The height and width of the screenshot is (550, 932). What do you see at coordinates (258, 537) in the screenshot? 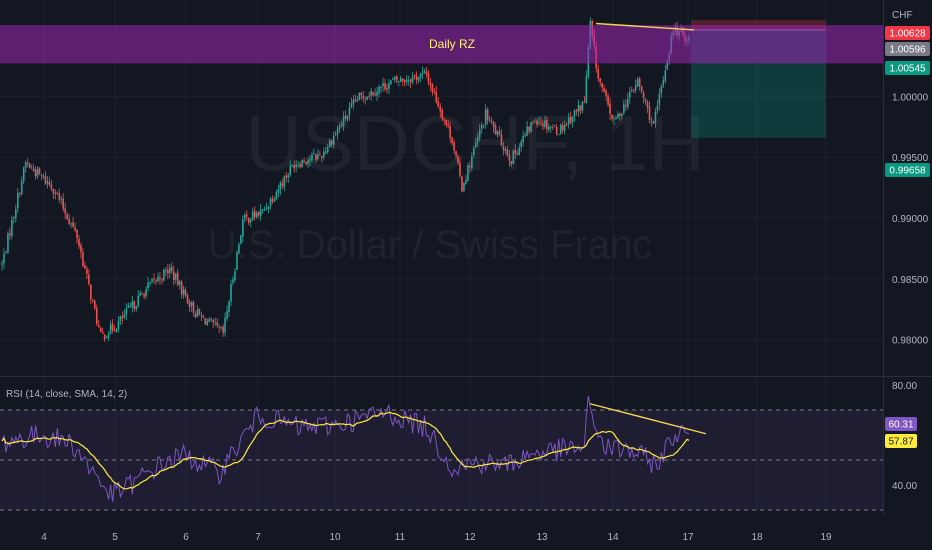
I see `time-tick-label: 7` at bounding box center [258, 537].